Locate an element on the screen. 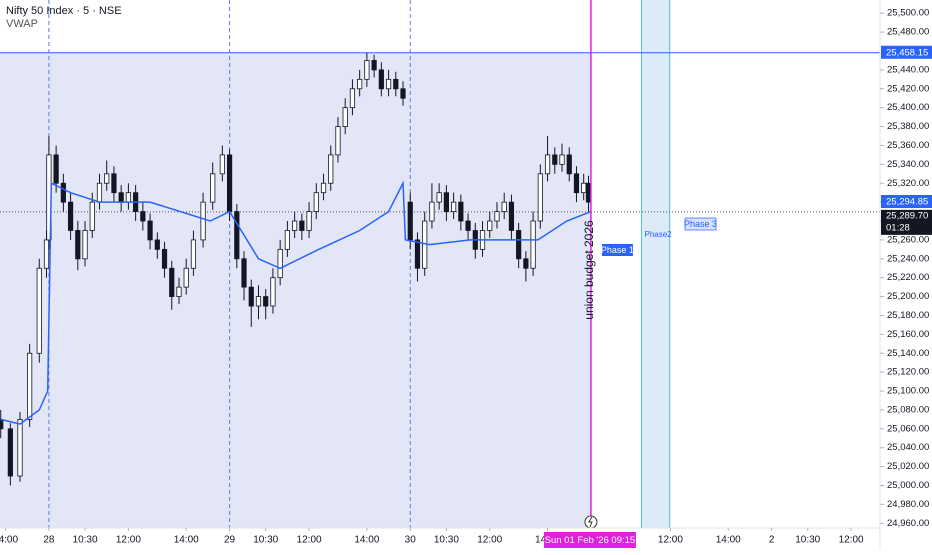 The width and height of the screenshot is (932, 555). y-tick-label: 25,260.00 is located at coordinates (908, 239).